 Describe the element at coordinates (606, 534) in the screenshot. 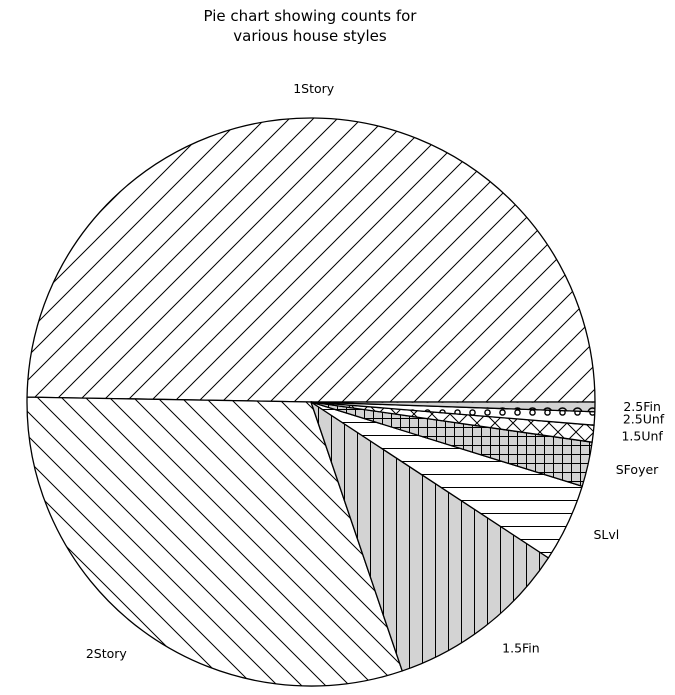

I see `pie-label-slvl: SLvl` at that location.